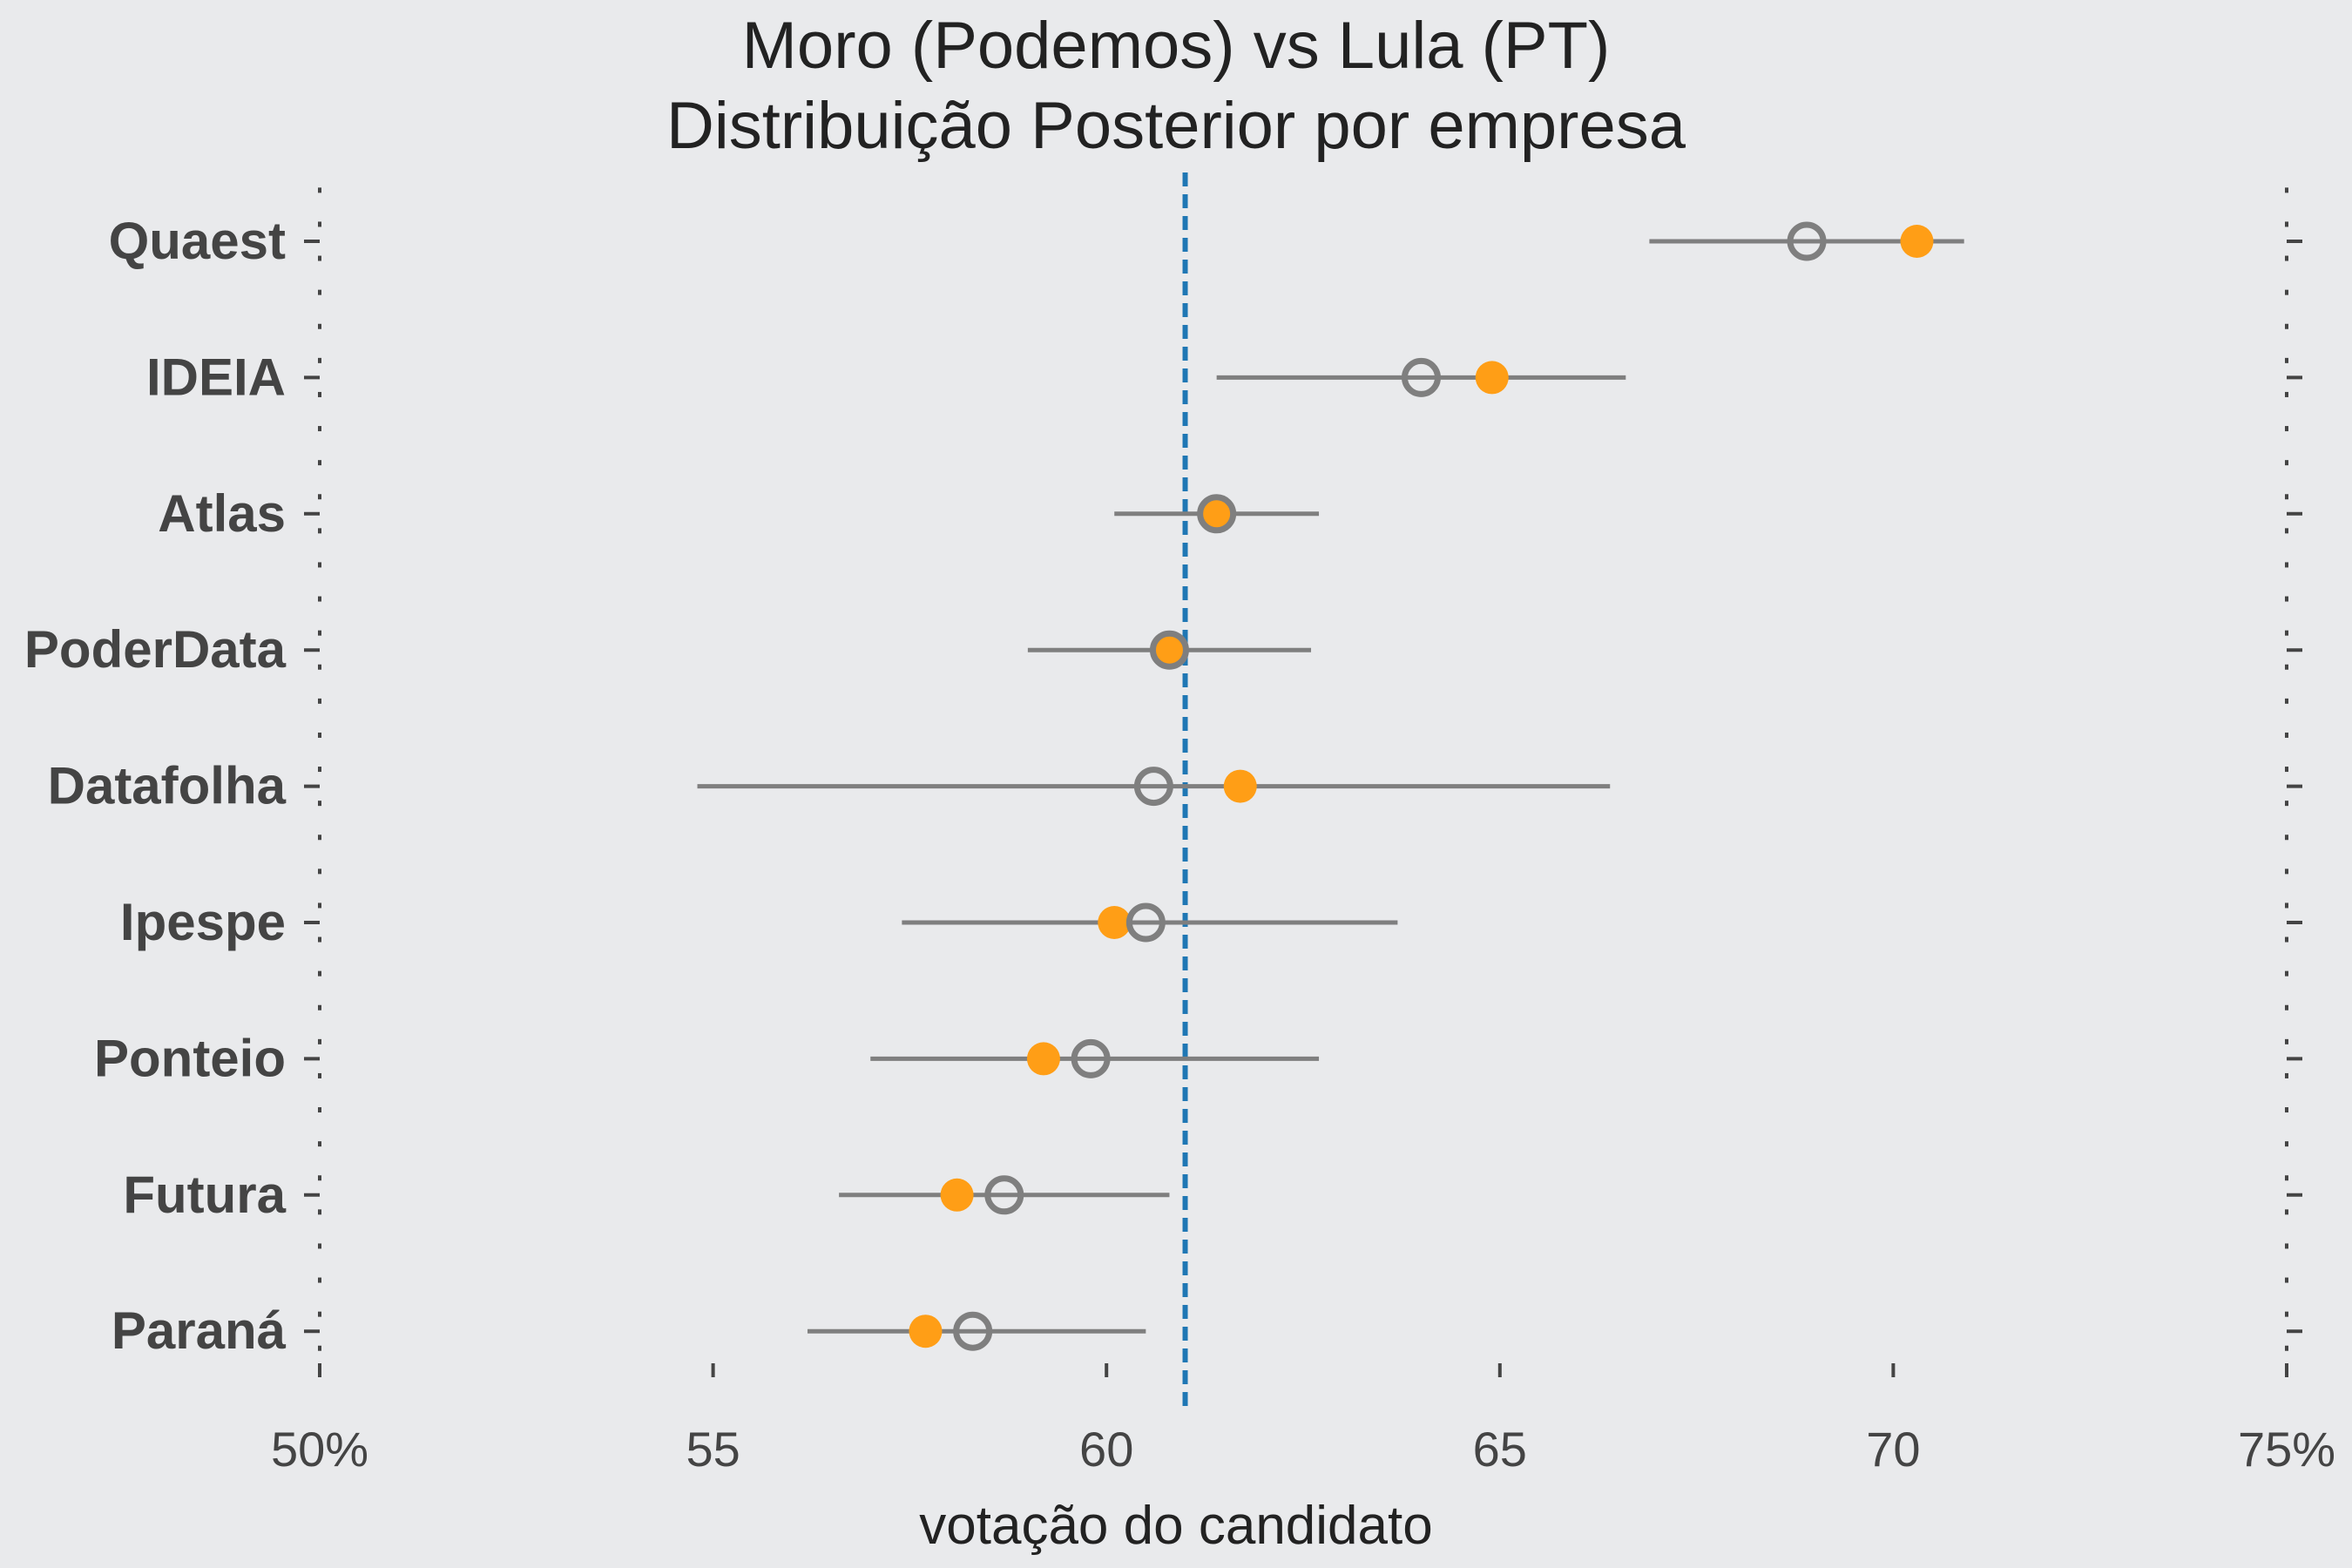  I want to click on x-tick-label: 50%, so click(319, 1449).